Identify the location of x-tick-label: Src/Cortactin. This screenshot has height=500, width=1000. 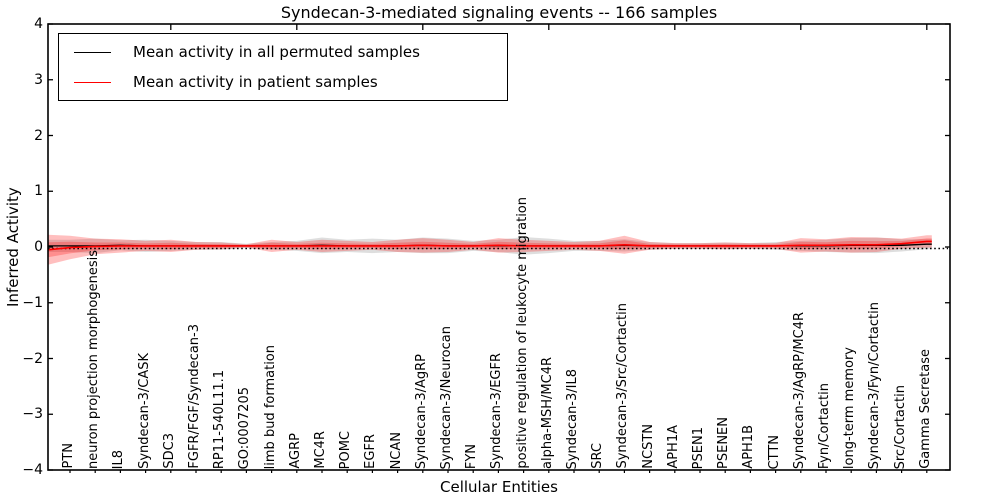
(900, 426).